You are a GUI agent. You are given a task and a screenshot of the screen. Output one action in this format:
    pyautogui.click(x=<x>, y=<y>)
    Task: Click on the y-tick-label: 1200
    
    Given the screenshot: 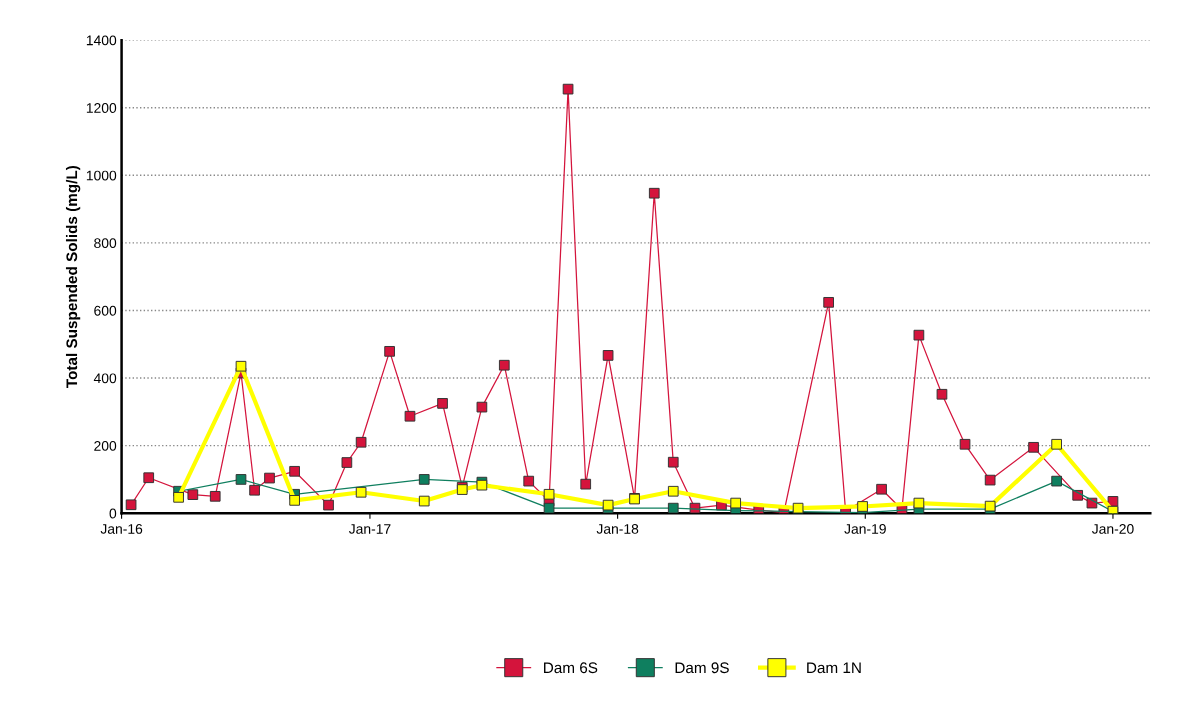 What is the action you would take?
    pyautogui.click(x=101, y=108)
    